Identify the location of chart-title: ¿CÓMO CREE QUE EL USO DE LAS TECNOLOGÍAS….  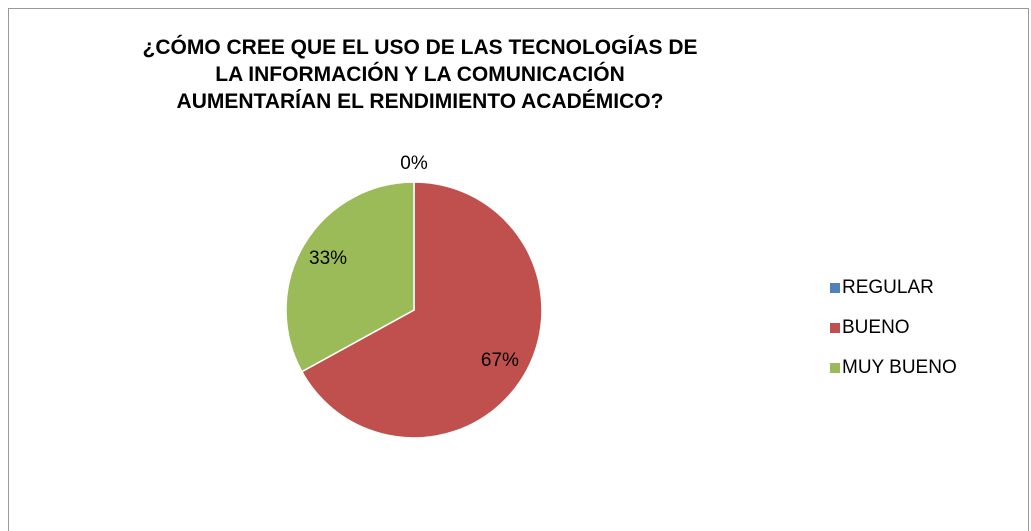
(420, 74).